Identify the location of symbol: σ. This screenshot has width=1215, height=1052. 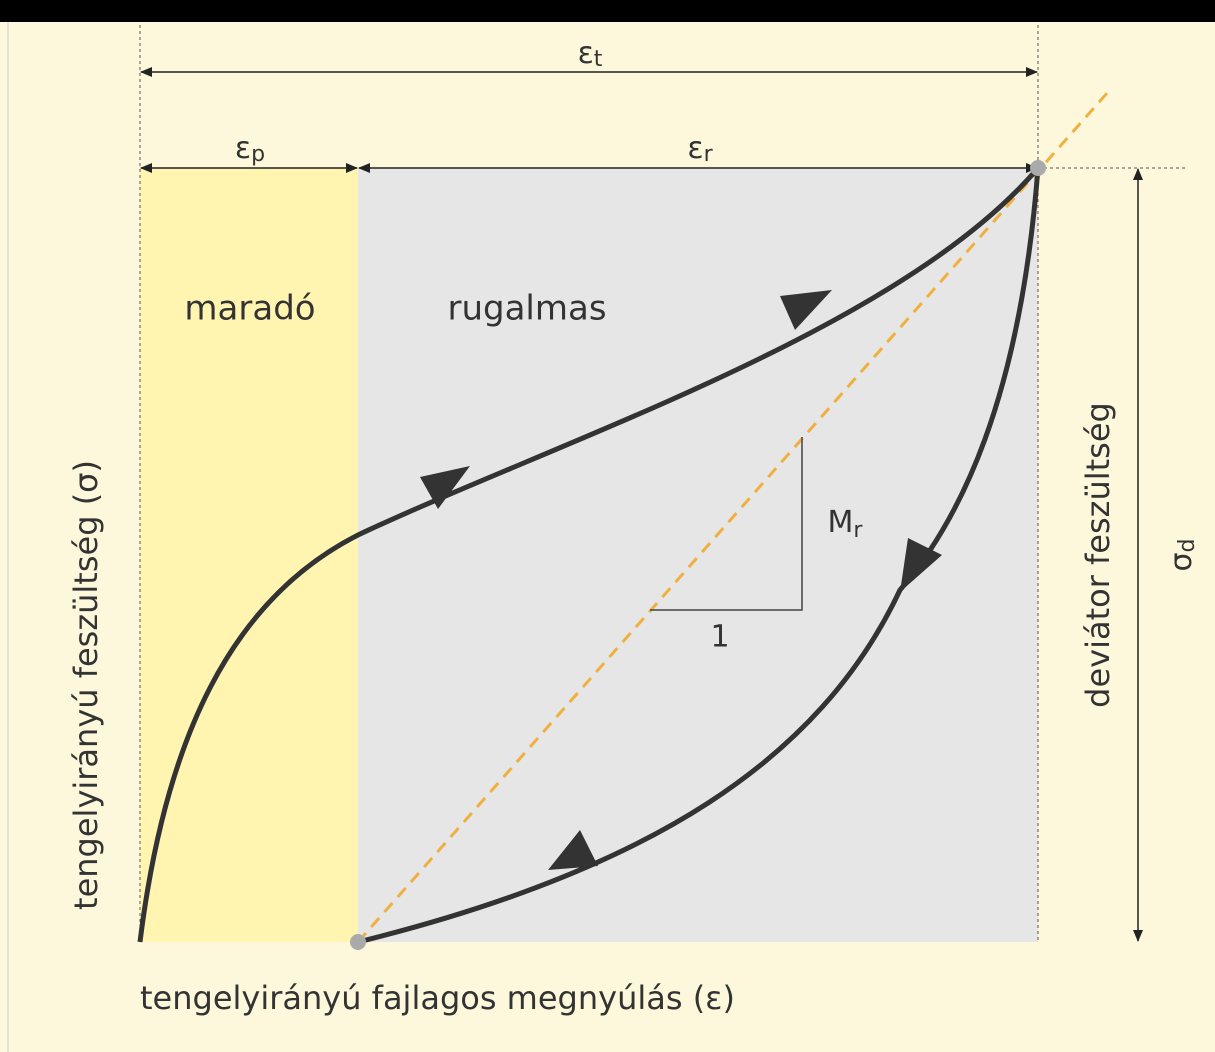
(1181, 561).